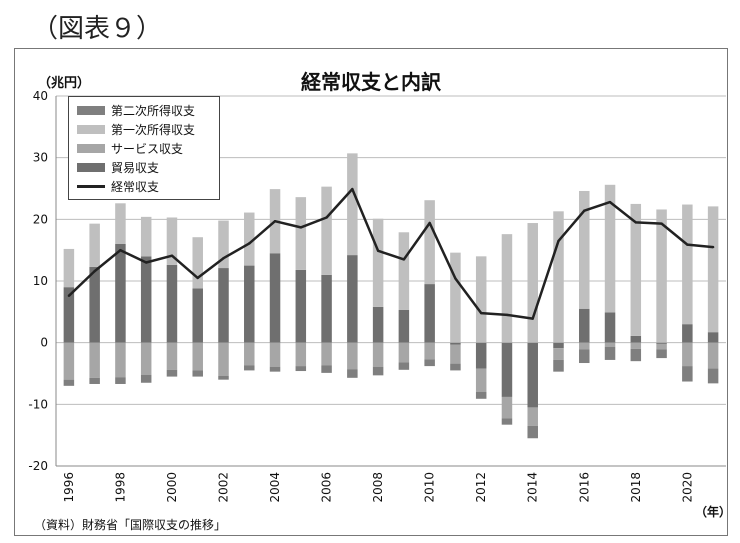 This screenshot has height=543, width=740. Describe the element at coordinates (371, 82) in the screenshot. I see `chart-title: 経常収支と内訳` at that location.